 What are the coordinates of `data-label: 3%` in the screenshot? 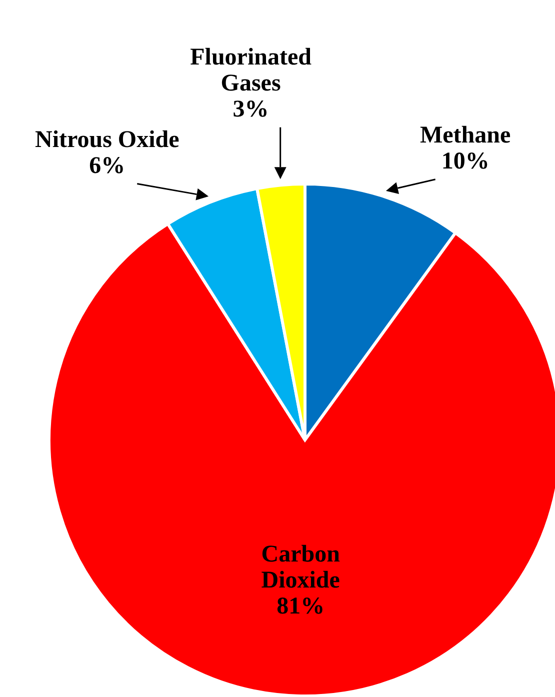 It's located at (250, 109).